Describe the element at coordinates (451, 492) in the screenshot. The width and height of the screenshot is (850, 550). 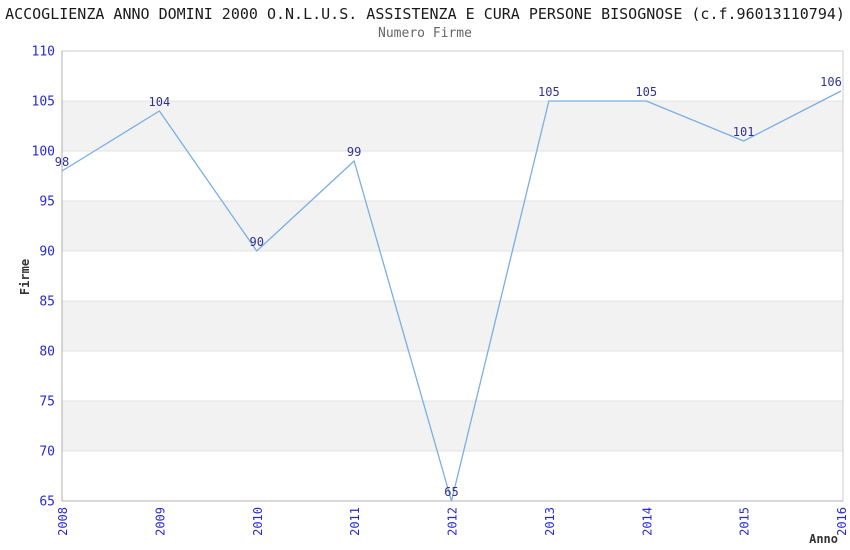
I see `data-point-label: 65` at that location.